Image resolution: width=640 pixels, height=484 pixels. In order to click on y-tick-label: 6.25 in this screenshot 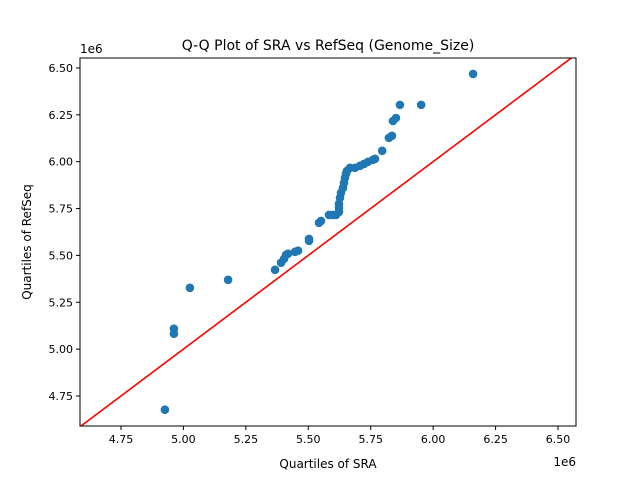, I will do `click(61, 115)`.